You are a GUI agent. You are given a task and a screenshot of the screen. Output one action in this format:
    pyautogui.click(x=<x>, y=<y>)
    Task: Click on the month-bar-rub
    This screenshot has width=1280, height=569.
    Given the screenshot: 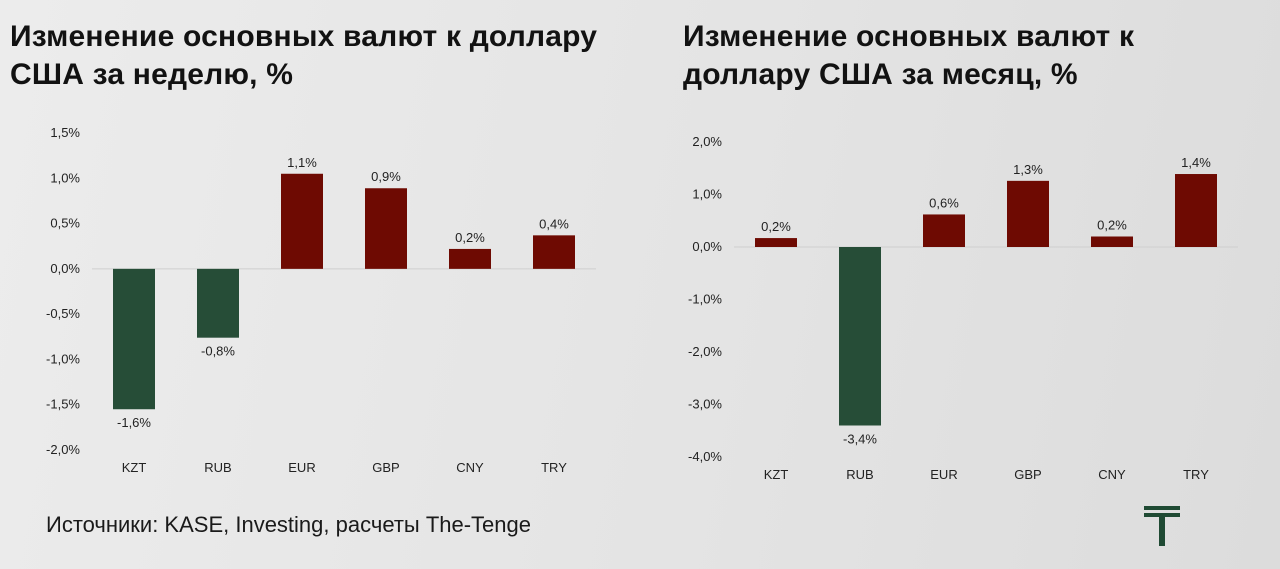 What is the action you would take?
    pyautogui.click(x=860, y=336)
    